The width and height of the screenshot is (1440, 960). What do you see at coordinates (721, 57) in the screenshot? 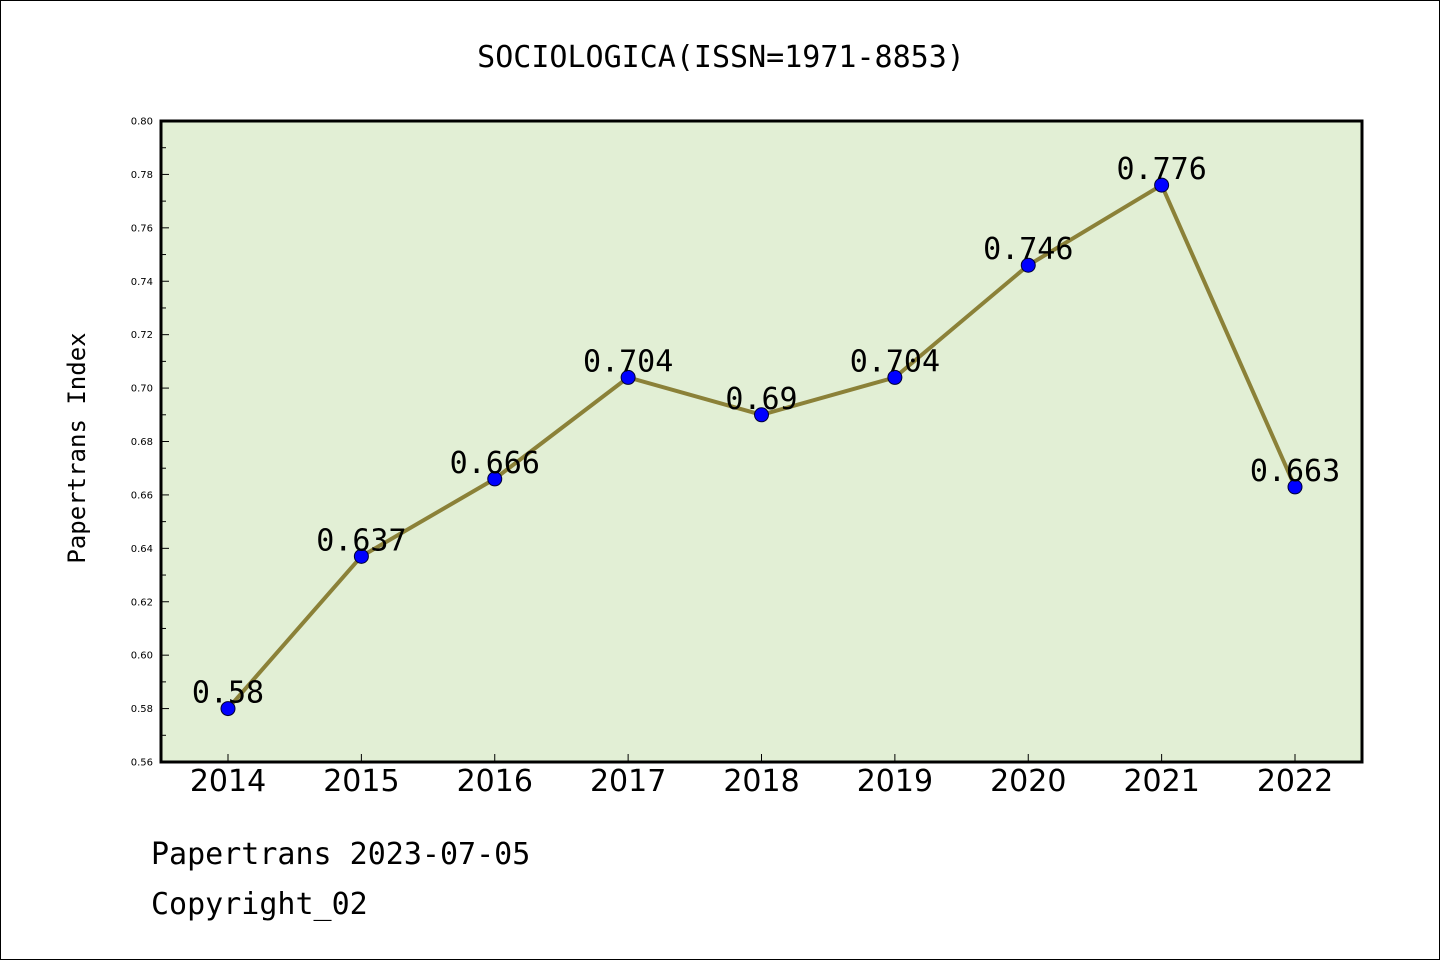
I see `chart-title: SOCIOLOGICA(ISSN=1971-8853)` at bounding box center [721, 57].